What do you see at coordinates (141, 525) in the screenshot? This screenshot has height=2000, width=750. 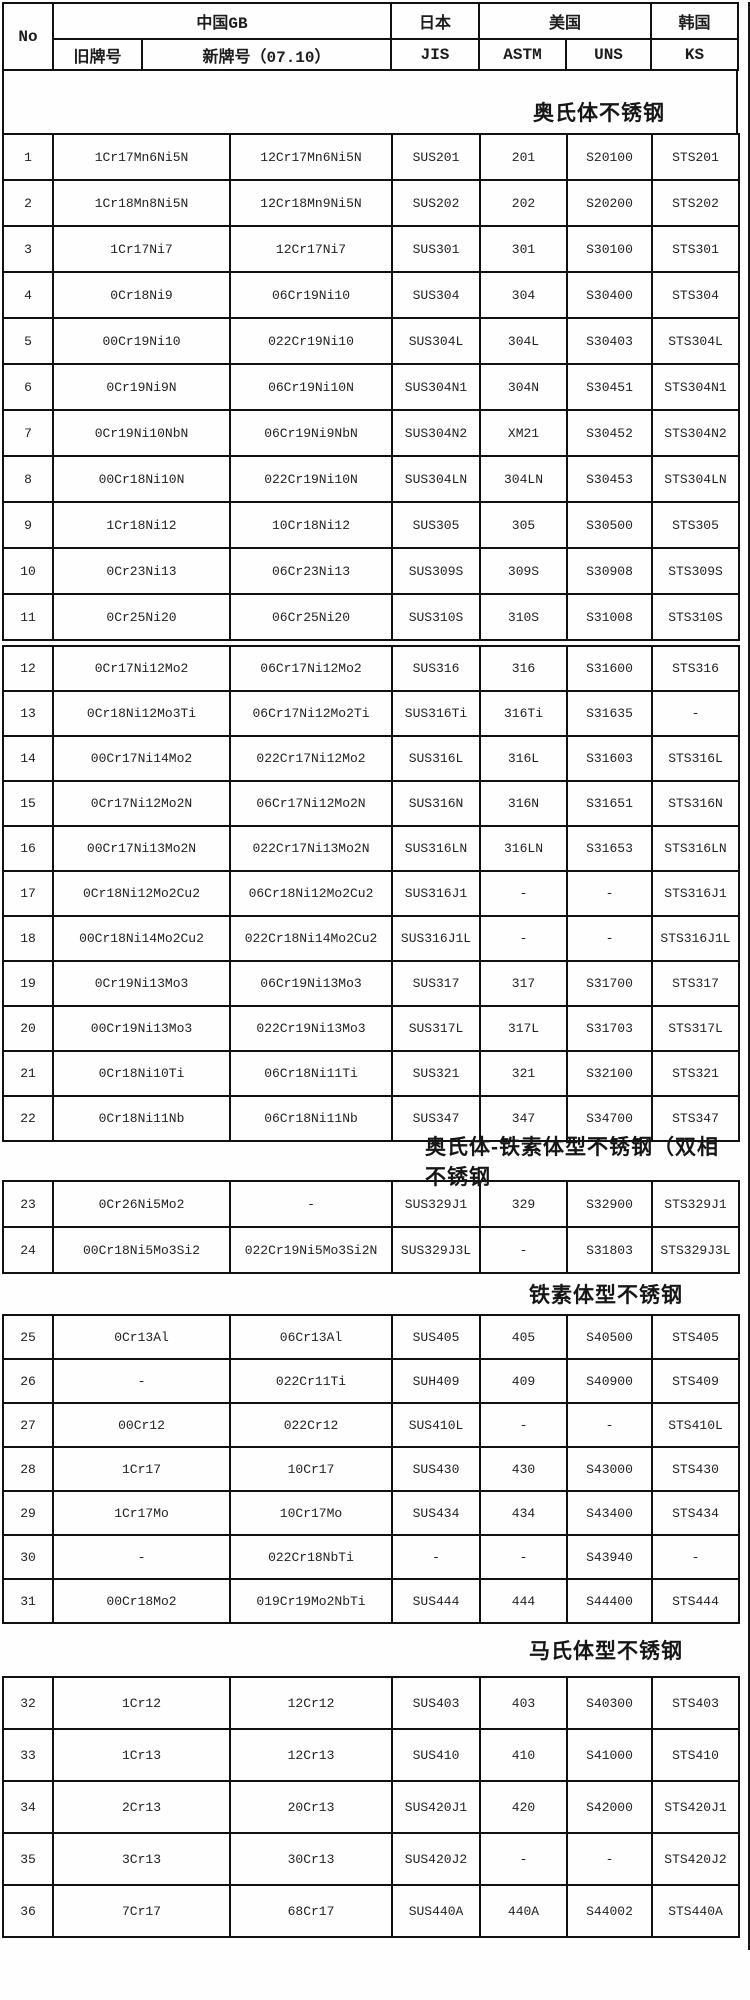 I see `grade-cell: 1Cr18Ni12` at bounding box center [141, 525].